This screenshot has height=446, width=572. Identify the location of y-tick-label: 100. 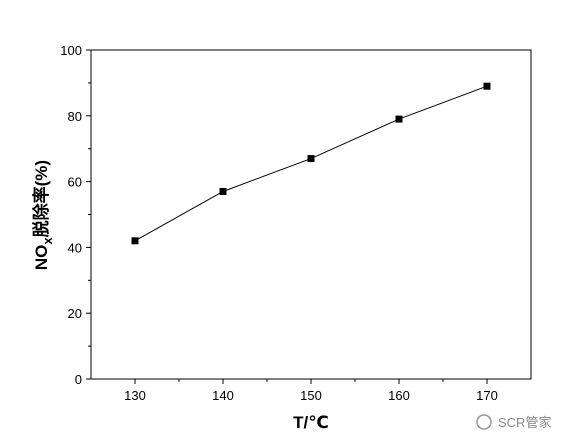
(71, 50).